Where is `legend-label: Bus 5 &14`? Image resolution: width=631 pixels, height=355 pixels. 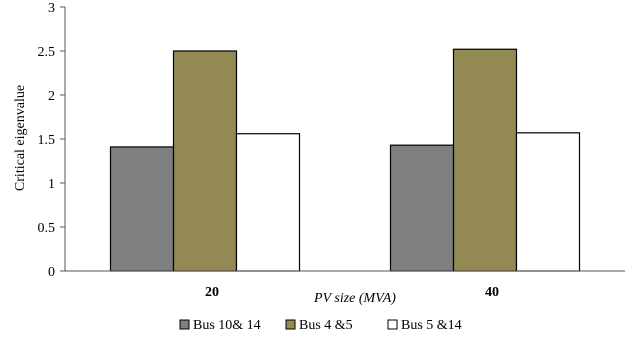 legend-label: Bus 5 &14 is located at coordinates (431, 325).